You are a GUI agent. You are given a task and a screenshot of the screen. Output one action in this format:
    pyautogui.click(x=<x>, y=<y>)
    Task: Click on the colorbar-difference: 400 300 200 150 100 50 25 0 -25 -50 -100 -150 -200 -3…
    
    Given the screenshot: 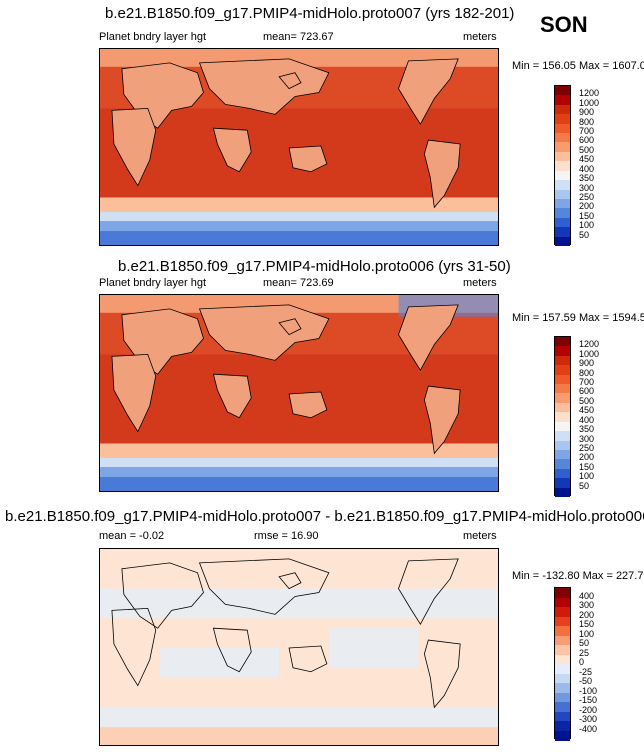 What is the action you would take?
    pyautogui.click(x=575, y=664)
    